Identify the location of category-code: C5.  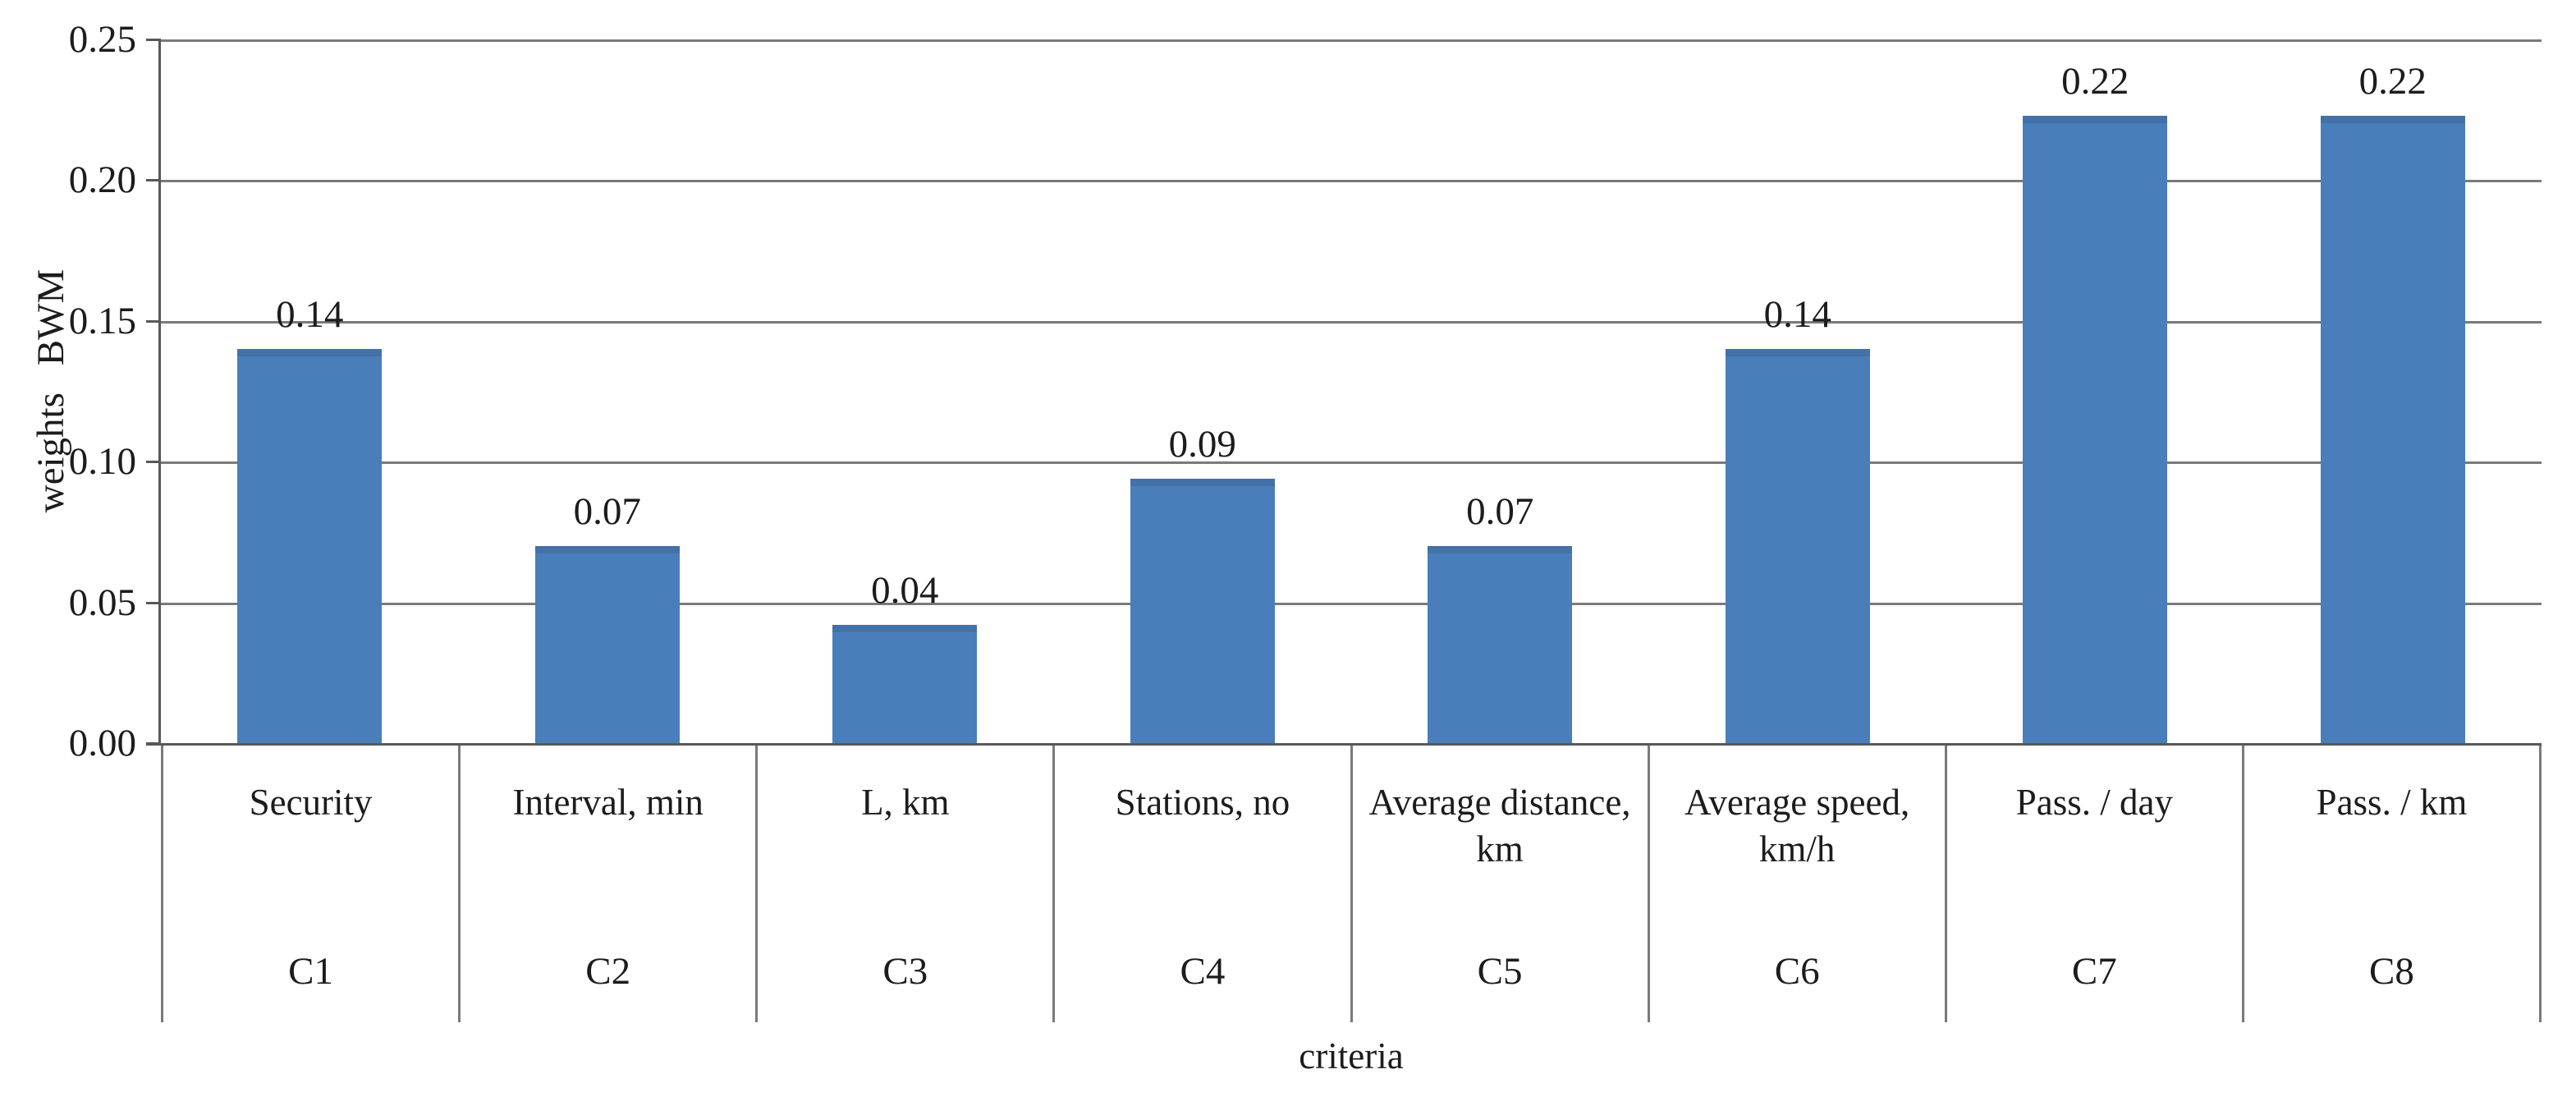
(1500, 971).